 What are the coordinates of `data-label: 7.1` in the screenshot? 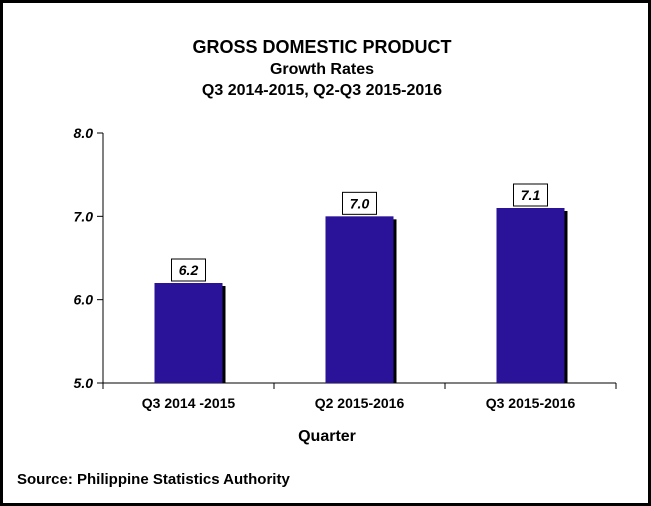 It's located at (531, 195).